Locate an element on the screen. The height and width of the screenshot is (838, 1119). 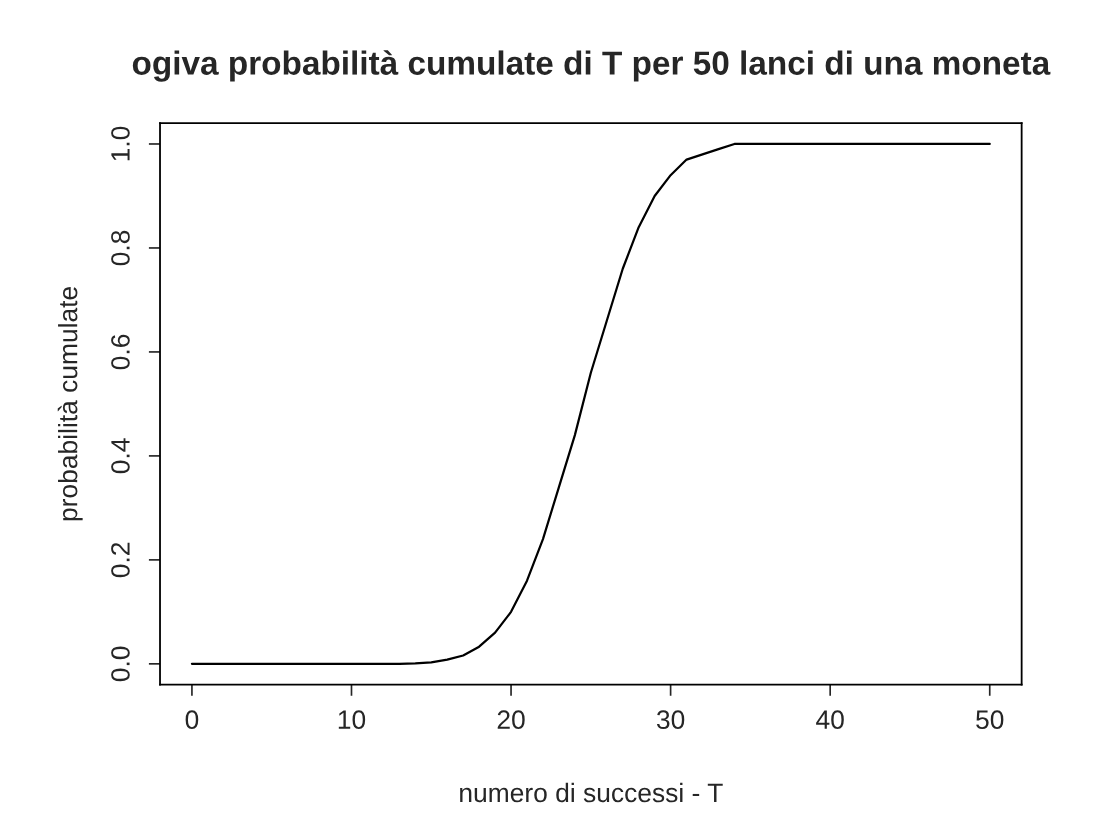
x-axis-title: numero di successi - T is located at coordinates (591, 792).